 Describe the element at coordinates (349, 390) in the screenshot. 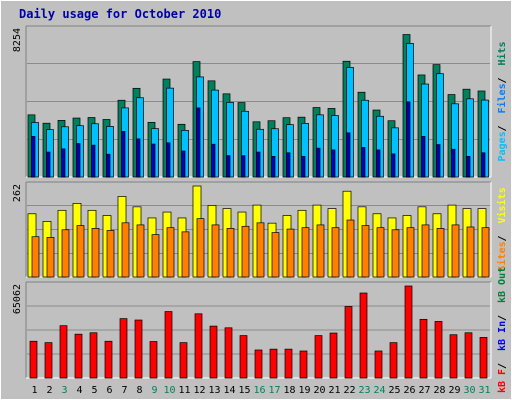

I see `day-label-22: 22` at that location.